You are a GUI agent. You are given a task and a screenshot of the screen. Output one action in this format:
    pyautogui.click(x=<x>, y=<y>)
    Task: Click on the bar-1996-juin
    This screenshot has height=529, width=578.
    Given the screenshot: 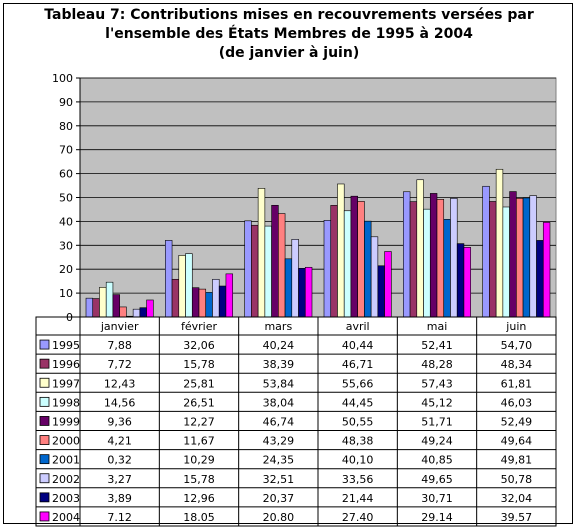 What is the action you would take?
    pyautogui.click(x=493, y=259)
    